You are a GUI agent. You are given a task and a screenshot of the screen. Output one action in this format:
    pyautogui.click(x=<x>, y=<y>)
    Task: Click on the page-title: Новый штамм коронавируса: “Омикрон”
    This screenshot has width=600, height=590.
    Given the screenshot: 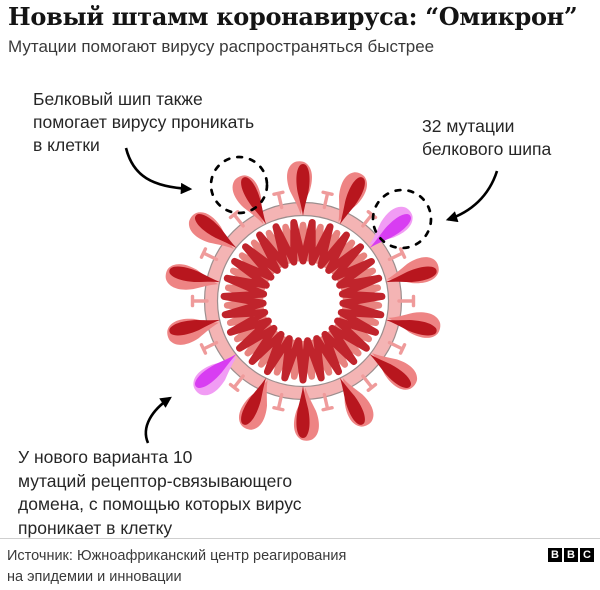 What is the action you would take?
    pyautogui.click(x=293, y=16)
    